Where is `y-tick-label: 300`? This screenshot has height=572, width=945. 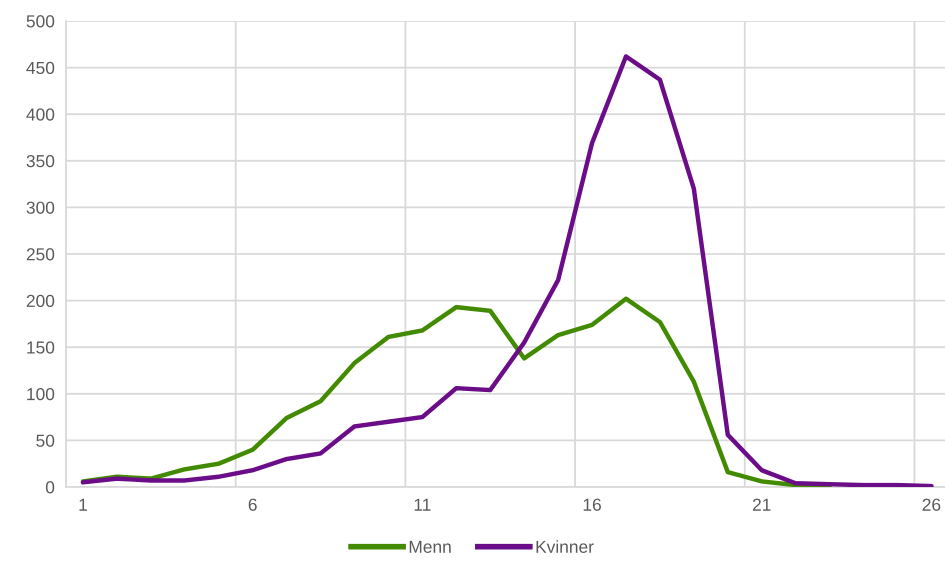
y-tick-label: 300 is located at coordinates (40, 208).